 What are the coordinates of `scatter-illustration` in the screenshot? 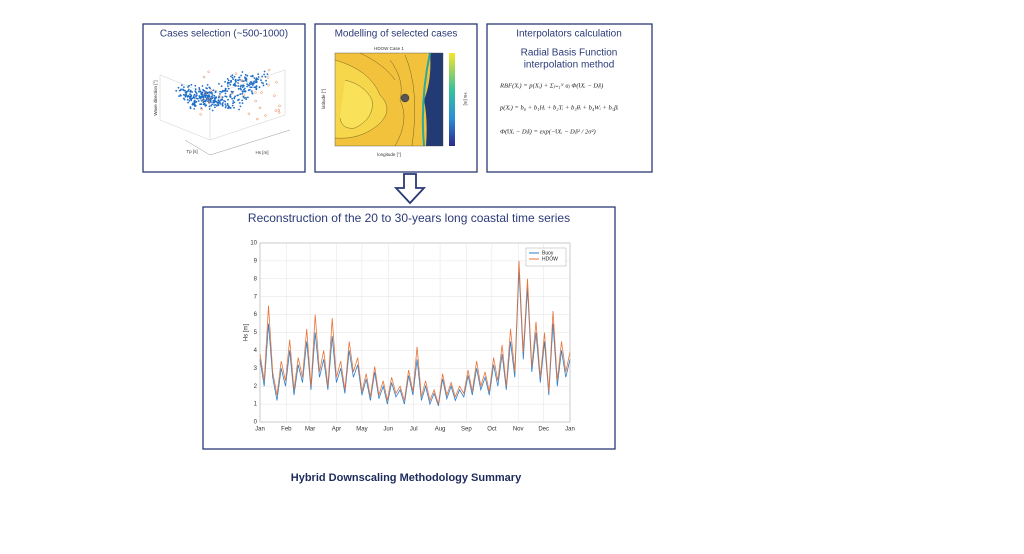 It's located at (225, 112).